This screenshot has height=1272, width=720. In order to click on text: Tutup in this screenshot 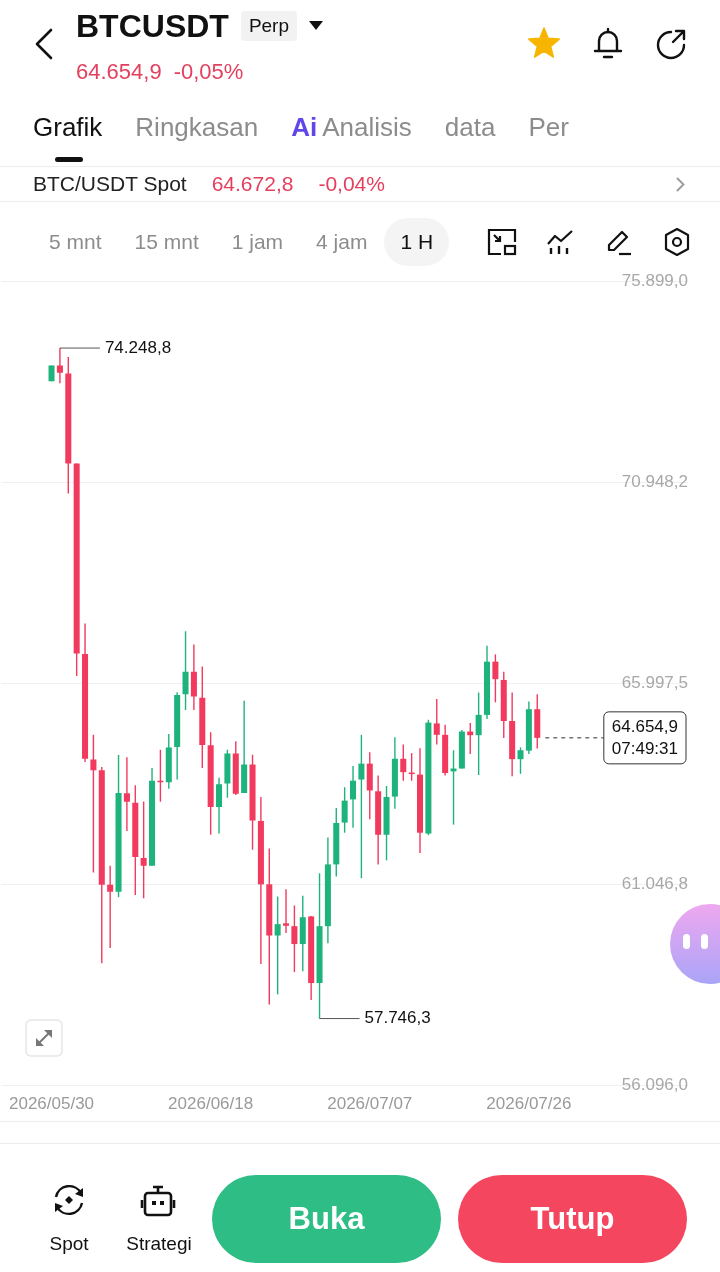, I will do `click(572, 1219)`.